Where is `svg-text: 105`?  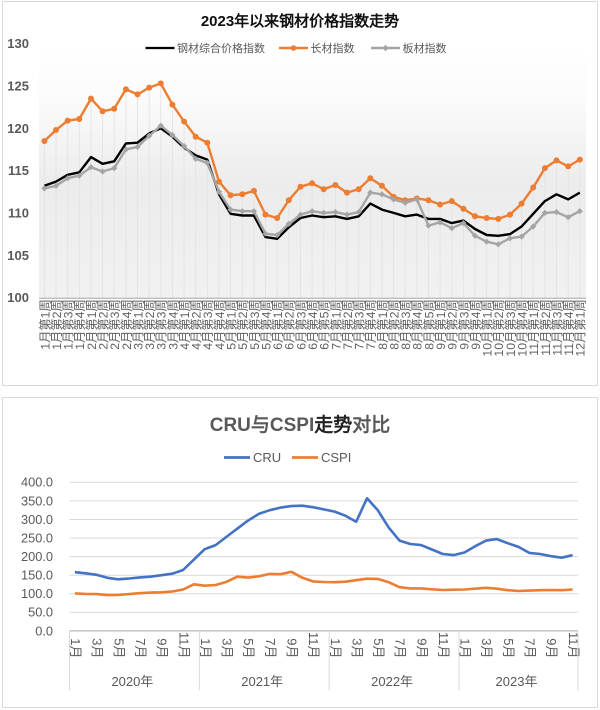 svg-text: 105 is located at coordinates (18, 255).